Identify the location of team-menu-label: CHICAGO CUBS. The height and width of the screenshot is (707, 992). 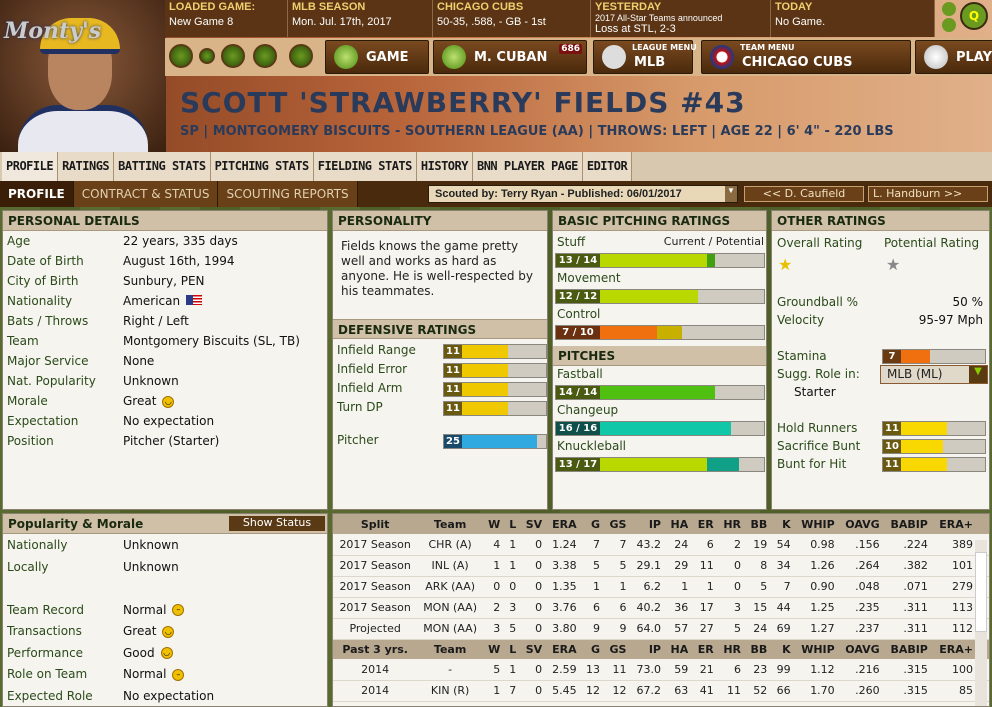
(797, 62).